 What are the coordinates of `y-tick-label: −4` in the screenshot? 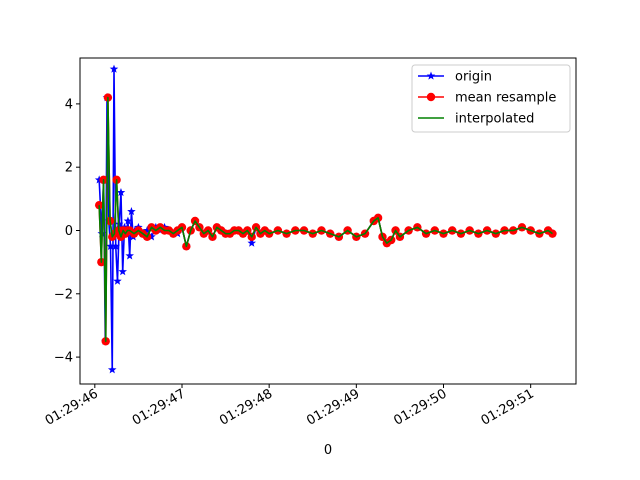 It's located at (63, 358).